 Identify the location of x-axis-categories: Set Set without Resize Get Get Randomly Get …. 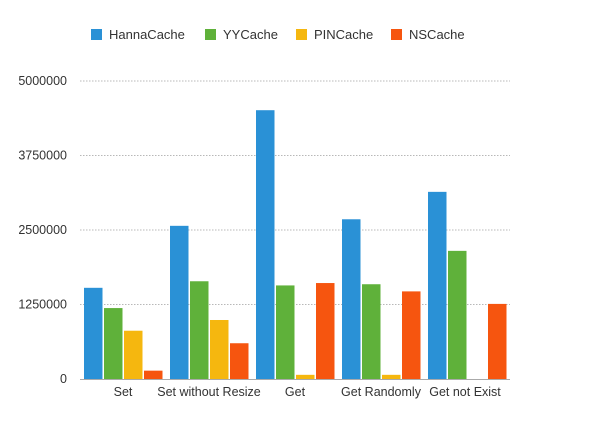
(308, 392).